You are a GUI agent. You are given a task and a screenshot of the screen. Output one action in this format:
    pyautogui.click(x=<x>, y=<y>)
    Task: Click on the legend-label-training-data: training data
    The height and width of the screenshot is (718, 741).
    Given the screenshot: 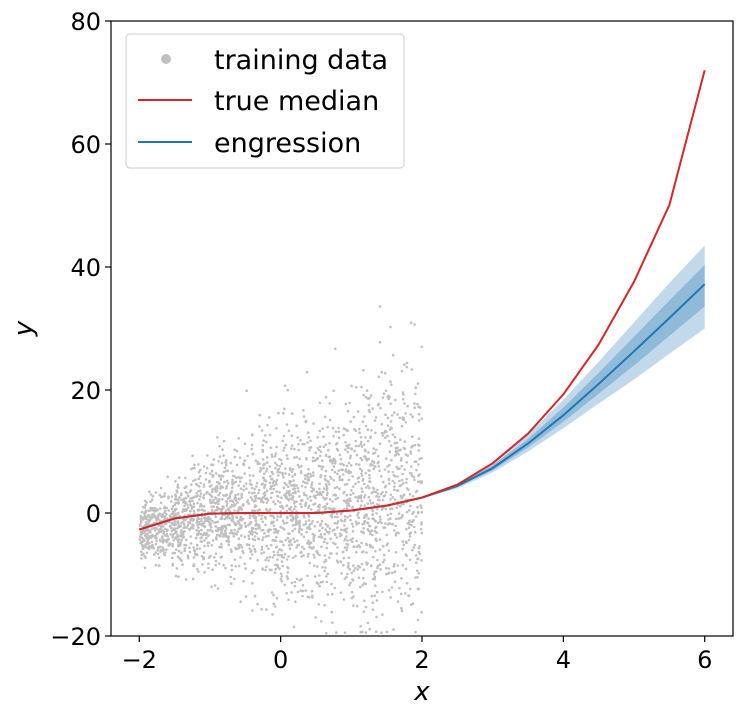 What is the action you would take?
    pyautogui.click(x=301, y=60)
    